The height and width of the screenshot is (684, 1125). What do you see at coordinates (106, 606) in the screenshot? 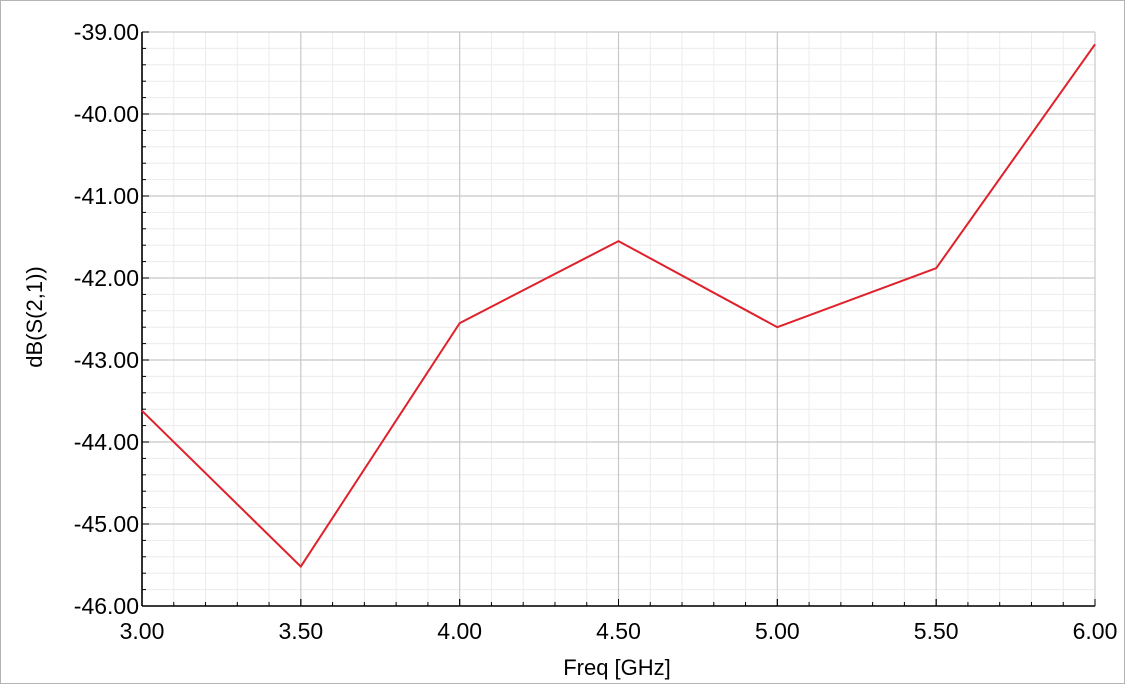
I see `y-tick-label: -46.00` at bounding box center [106, 606].